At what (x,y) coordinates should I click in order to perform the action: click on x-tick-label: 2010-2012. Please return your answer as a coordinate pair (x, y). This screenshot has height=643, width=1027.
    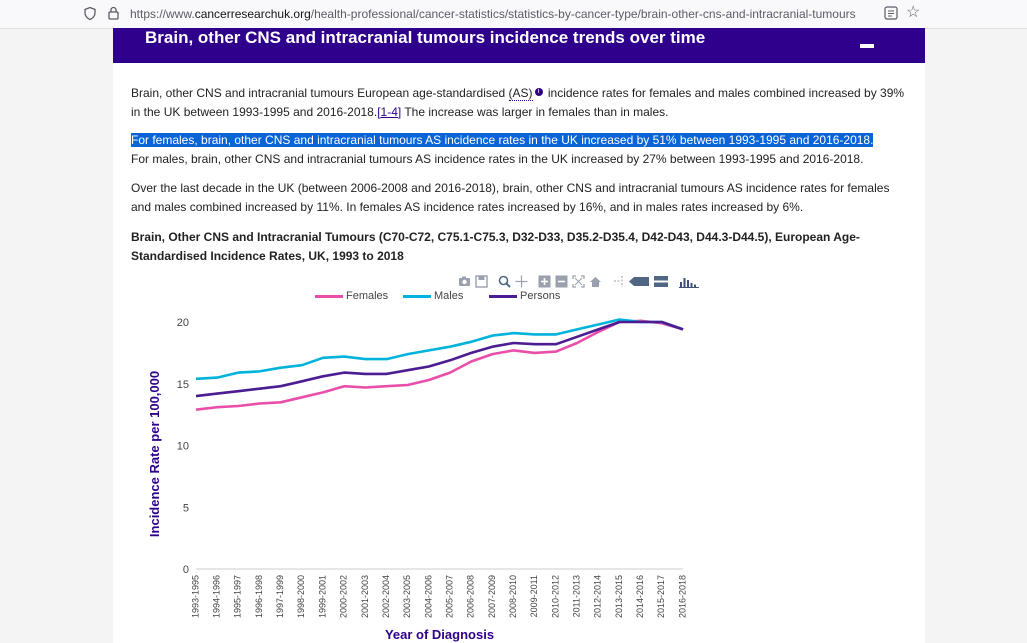
    Looking at the image, I should click on (555, 596).